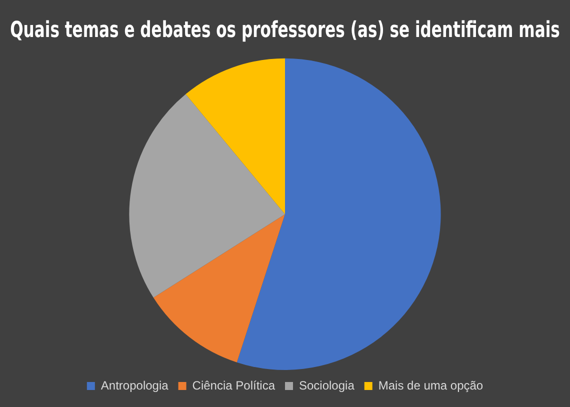 The height and width of the screenshot is (407, 570). What do you see at coordinates (431, 385) in the screenshot?
I see `legend-label: Mais de uma opção` at bounding box center [431, 385].